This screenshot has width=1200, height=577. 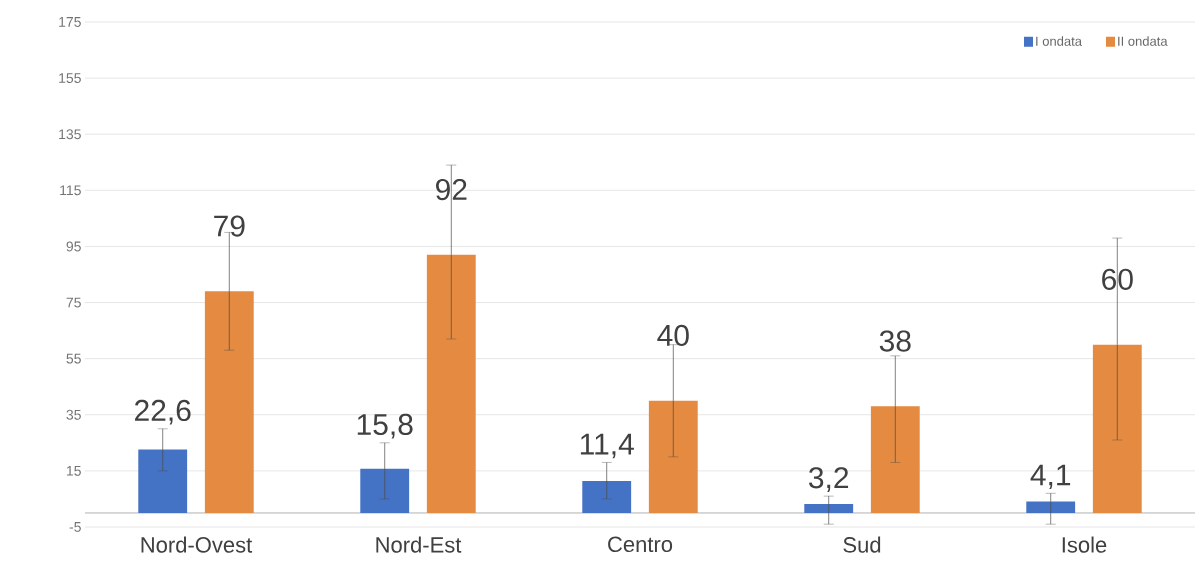 What do you see at coordinates (451, 189) in the screenshot?
I see `data-label: 92` at bounding box center [451, 189].